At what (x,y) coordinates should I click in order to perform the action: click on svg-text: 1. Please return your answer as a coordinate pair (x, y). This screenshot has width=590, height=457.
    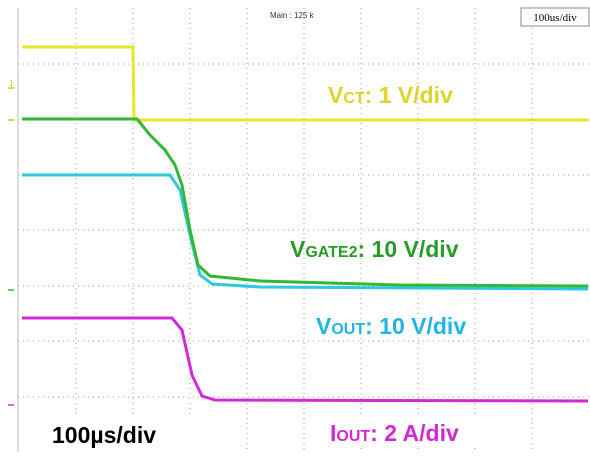
    Looking at the image, I should click on (11, 83).